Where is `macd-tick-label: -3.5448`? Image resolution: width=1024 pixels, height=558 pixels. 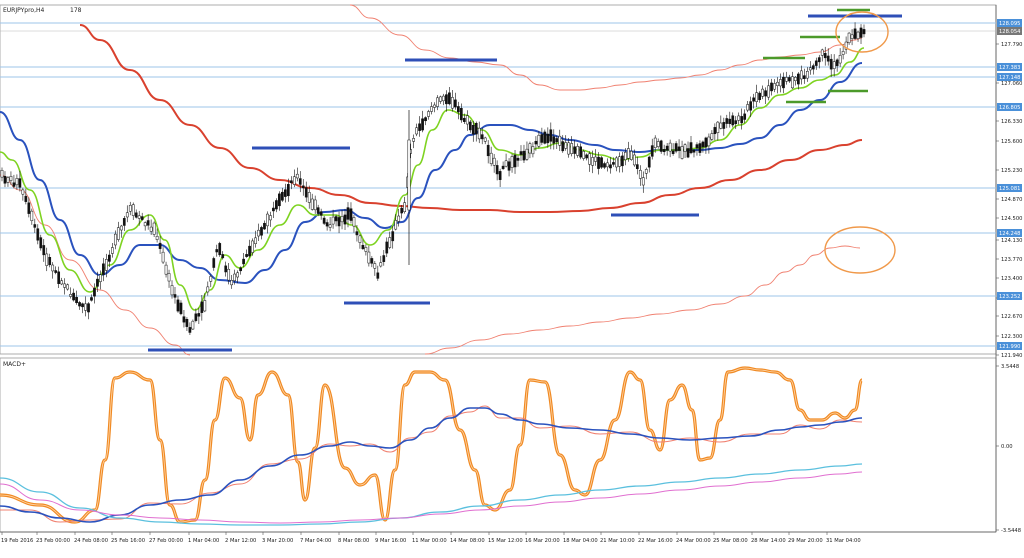
macd-tick-label: -3.5448 is located at coordinates (1011, 531).